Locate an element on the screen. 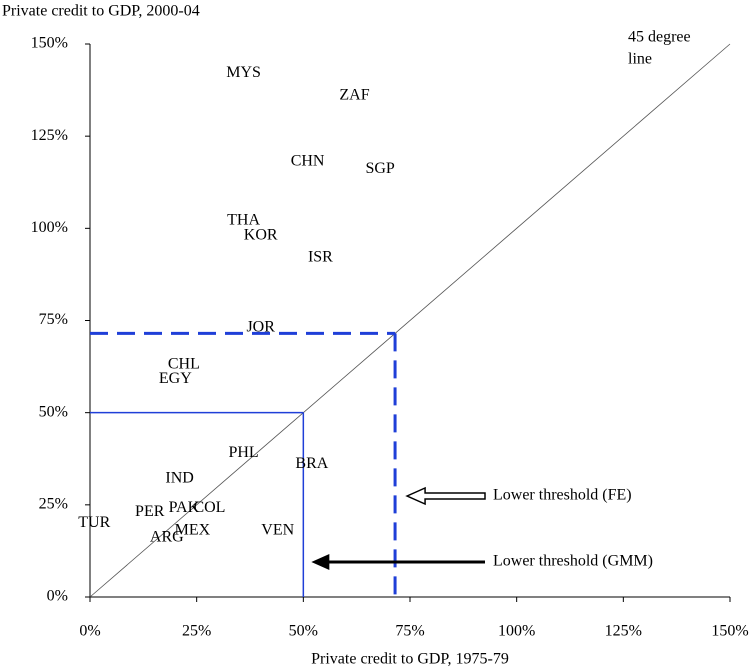 The image size is (753, 672). point-label: MYS is located at coordinates (243, 72).